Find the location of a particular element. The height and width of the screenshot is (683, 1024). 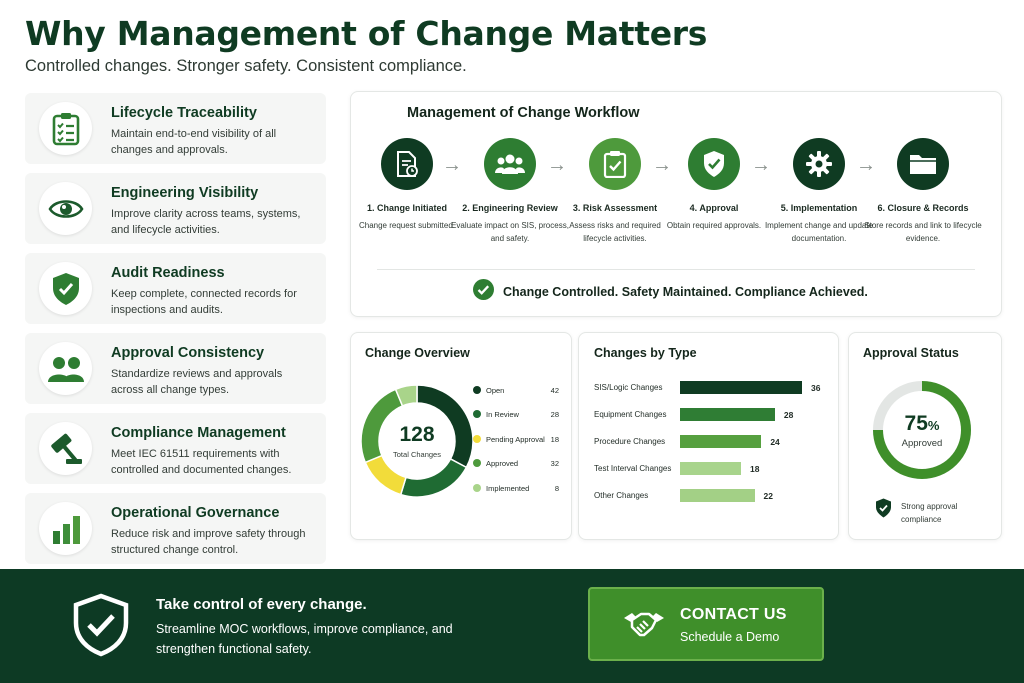

benefit-title: Lifecycle Traceability is located at coordinates (184, 113).